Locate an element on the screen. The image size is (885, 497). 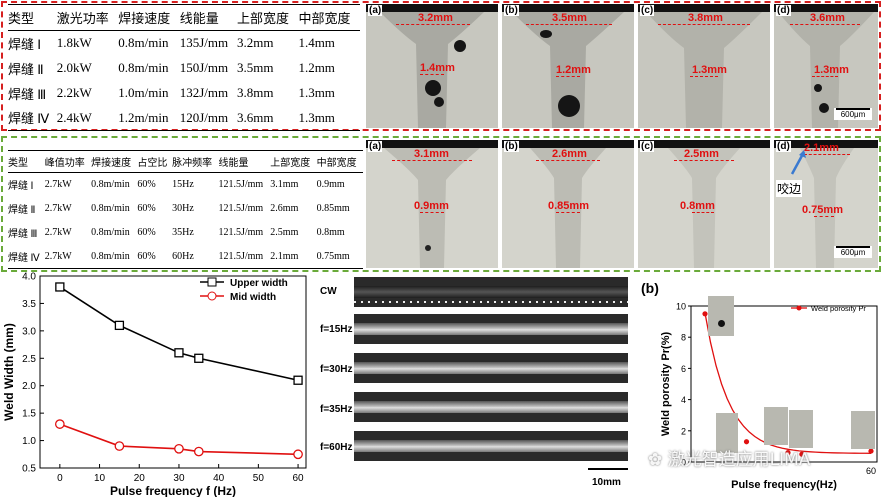
y-tick-label: 6 is located at coordinates (683, 369).